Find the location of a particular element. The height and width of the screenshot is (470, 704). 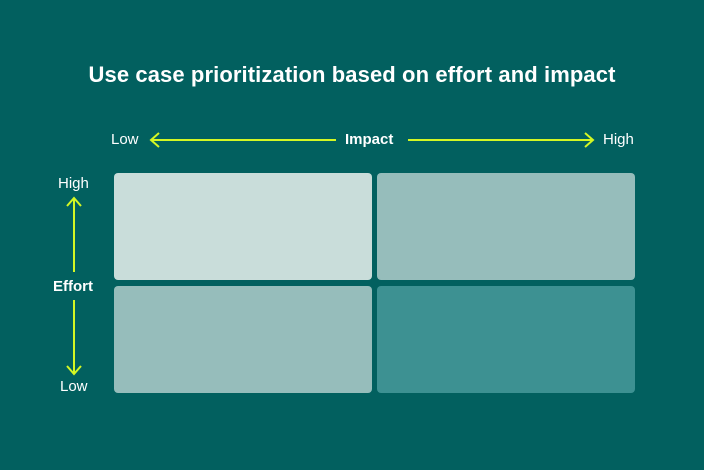

effort-axis-title: Effort is located at coordinates (73, 286).